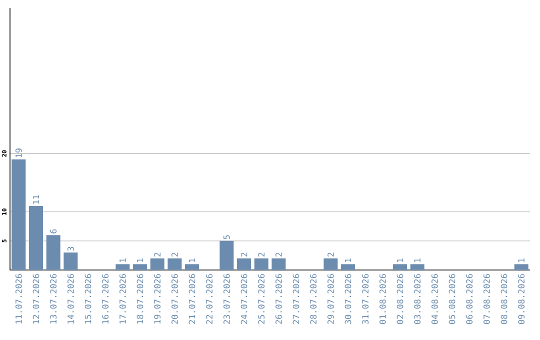  I want to click on x-tick-label: 02.08.2026, so click(400, 299).